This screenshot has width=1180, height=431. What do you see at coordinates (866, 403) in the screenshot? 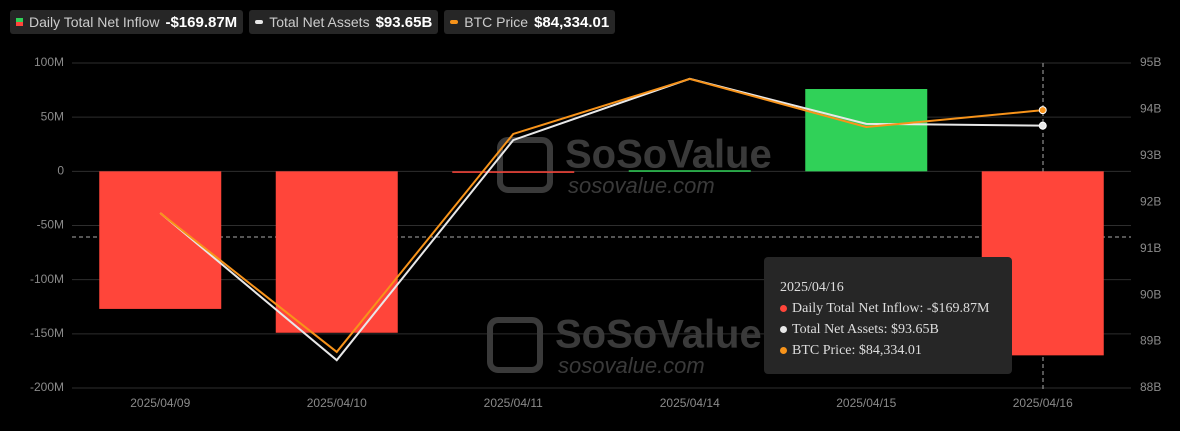
I see `x-tick-label: 2025/04/15` at bounding box center [866, 403].